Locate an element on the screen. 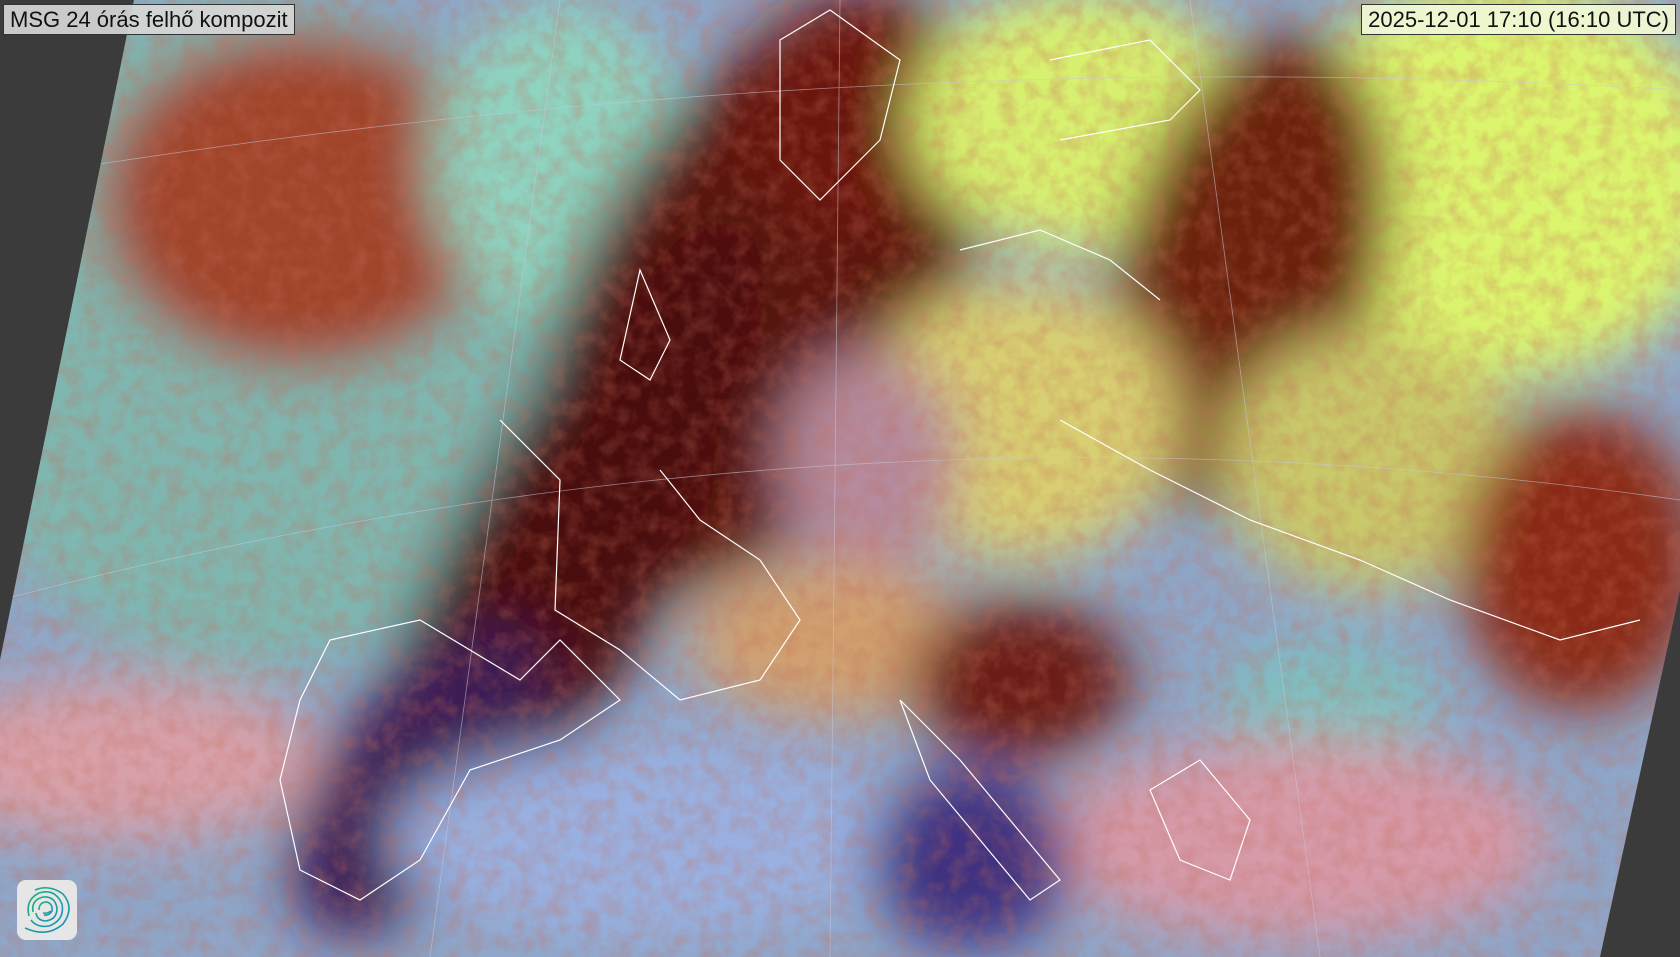 The image size is (1680, 957). timestamp-label: 2025-12-01 17:10 (16:10 UTC) is located at coordinates (1518, 19).